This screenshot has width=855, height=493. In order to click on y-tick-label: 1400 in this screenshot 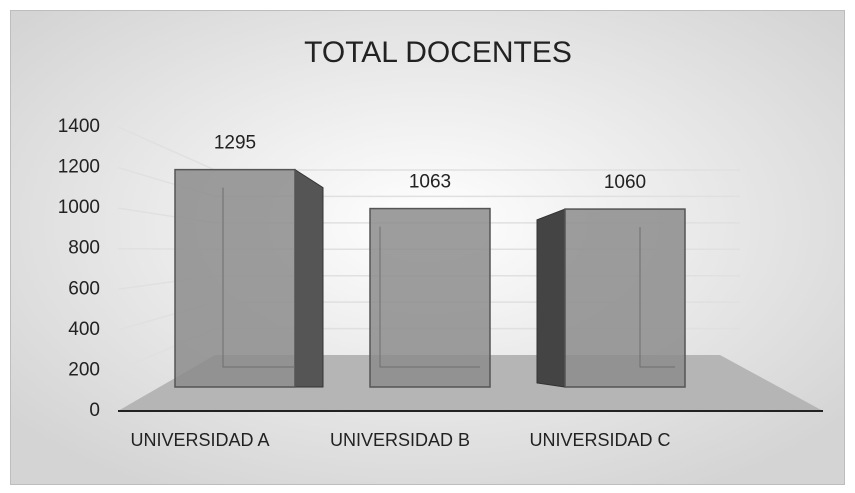, I will do `click(79, 126)`.